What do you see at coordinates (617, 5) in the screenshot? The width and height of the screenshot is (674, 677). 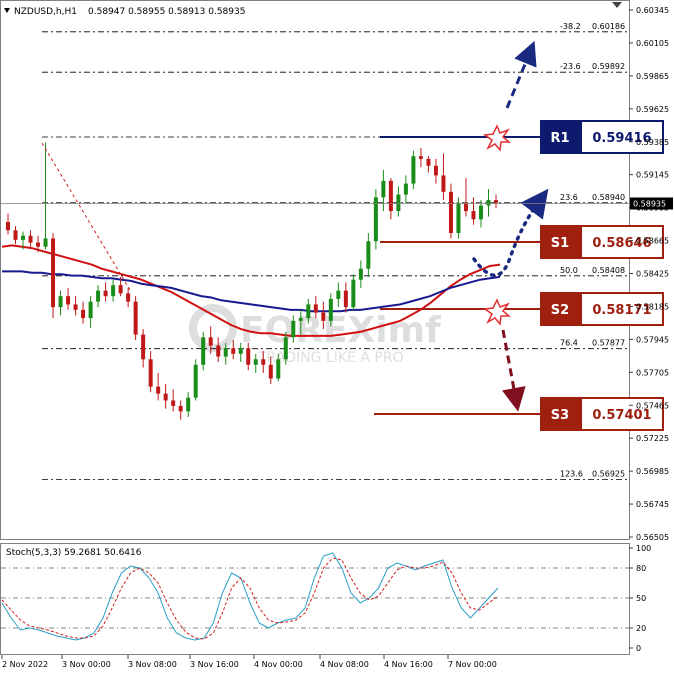 I see `panel-menu-icon` at bounding box center [617, 5].